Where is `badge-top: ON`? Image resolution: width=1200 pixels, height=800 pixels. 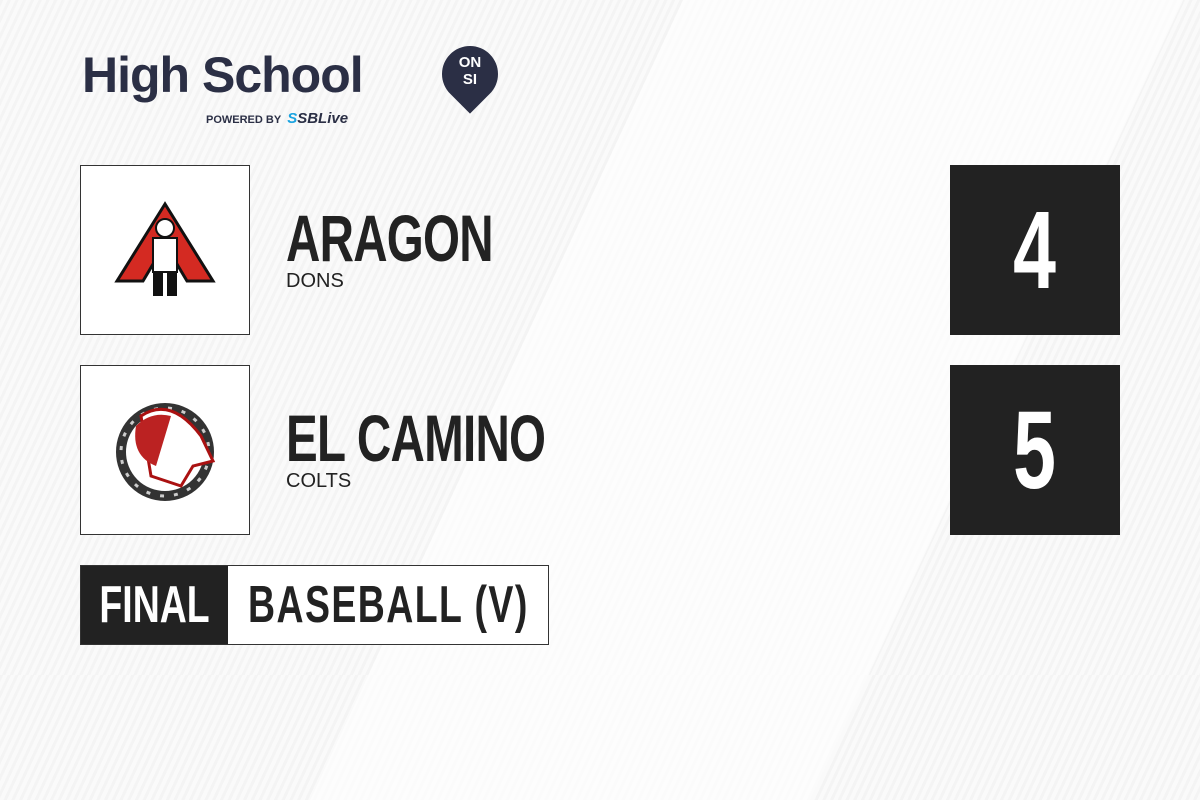
badge-top: ON is located at coordinates (470, 62).